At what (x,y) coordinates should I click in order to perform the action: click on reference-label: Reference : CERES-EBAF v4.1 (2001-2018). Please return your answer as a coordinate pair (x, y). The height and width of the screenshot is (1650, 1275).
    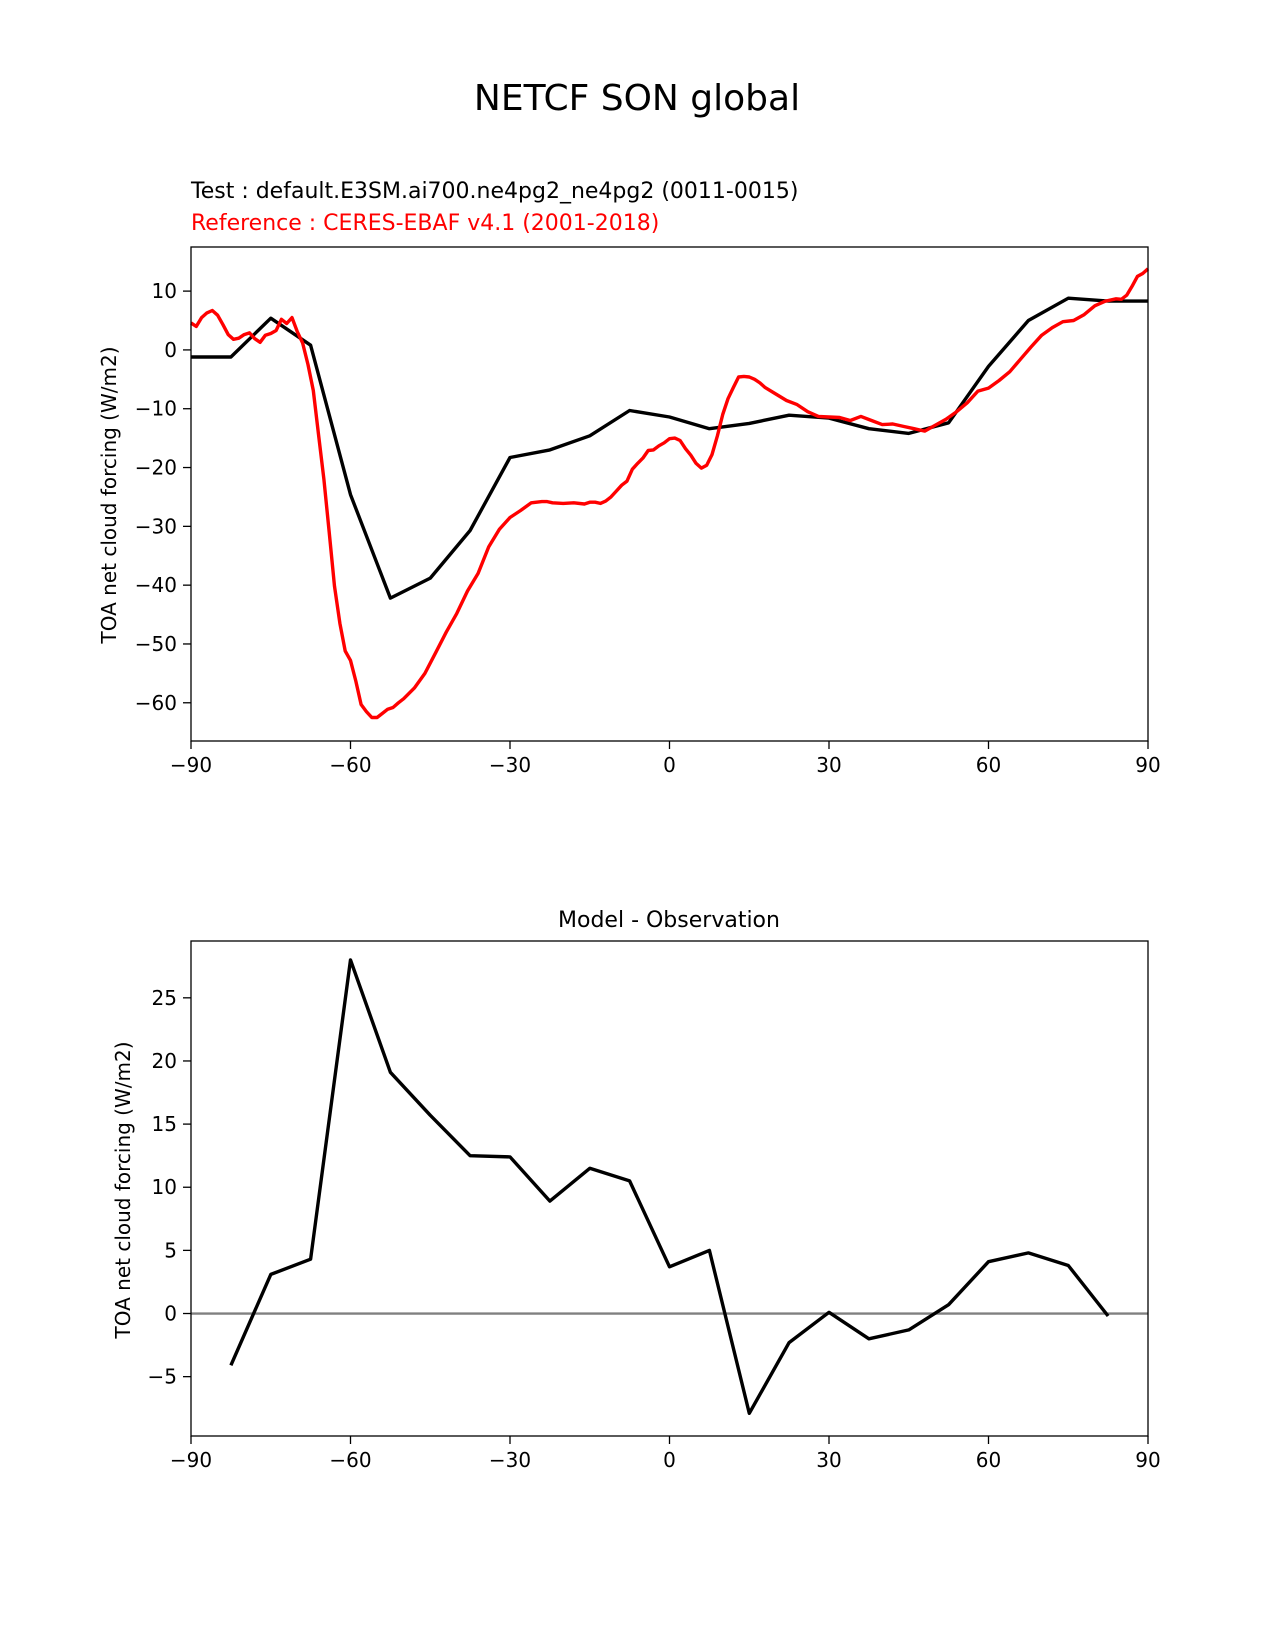
    Looking at the image, I should click on (425, 223).